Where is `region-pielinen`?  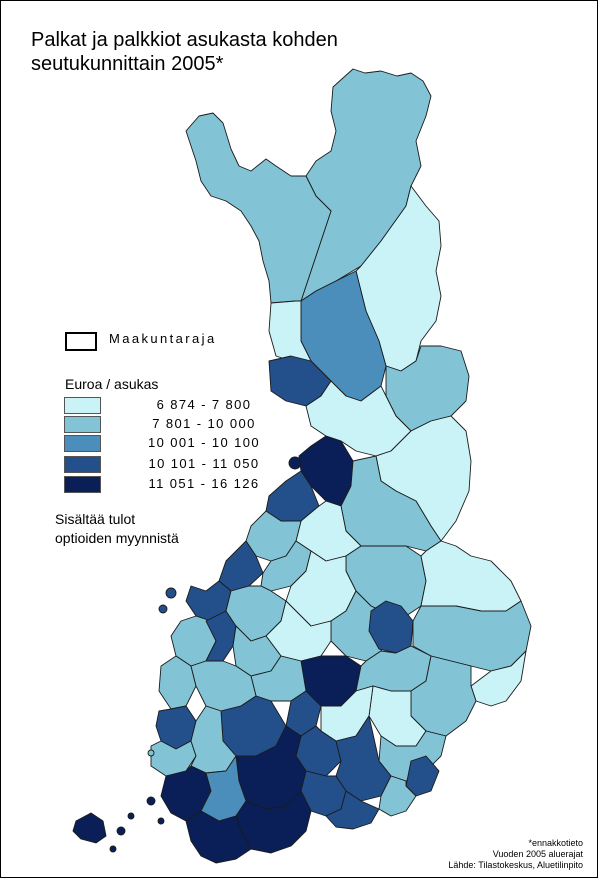
region-pielinen is located at coordinates (471, 576).